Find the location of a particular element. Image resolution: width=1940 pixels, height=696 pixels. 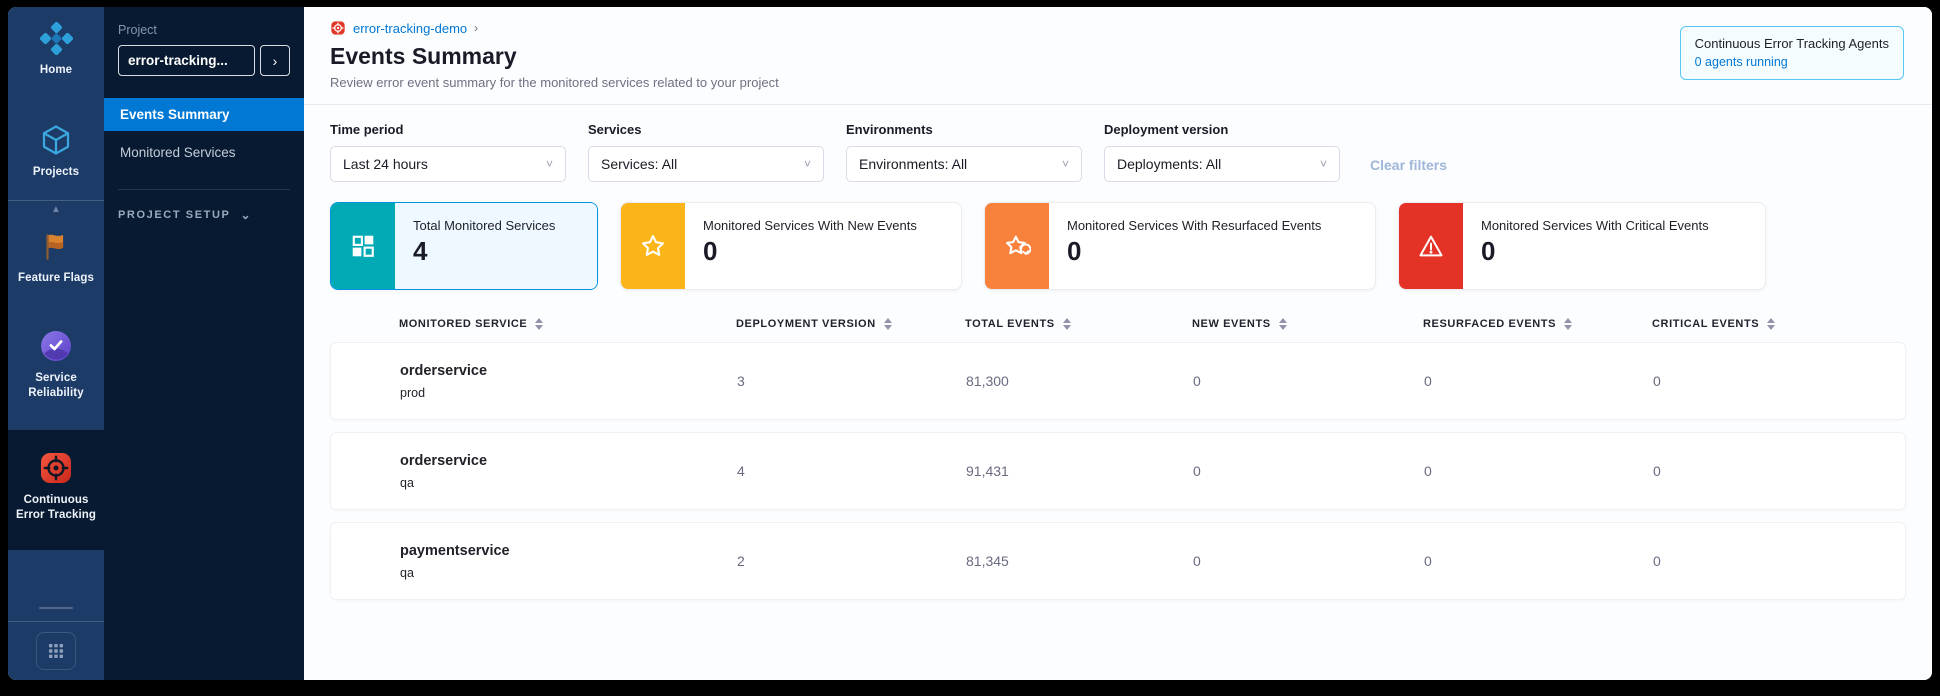

project-menu: Events Summary Monitored Services is located at coordinates (204, 133).